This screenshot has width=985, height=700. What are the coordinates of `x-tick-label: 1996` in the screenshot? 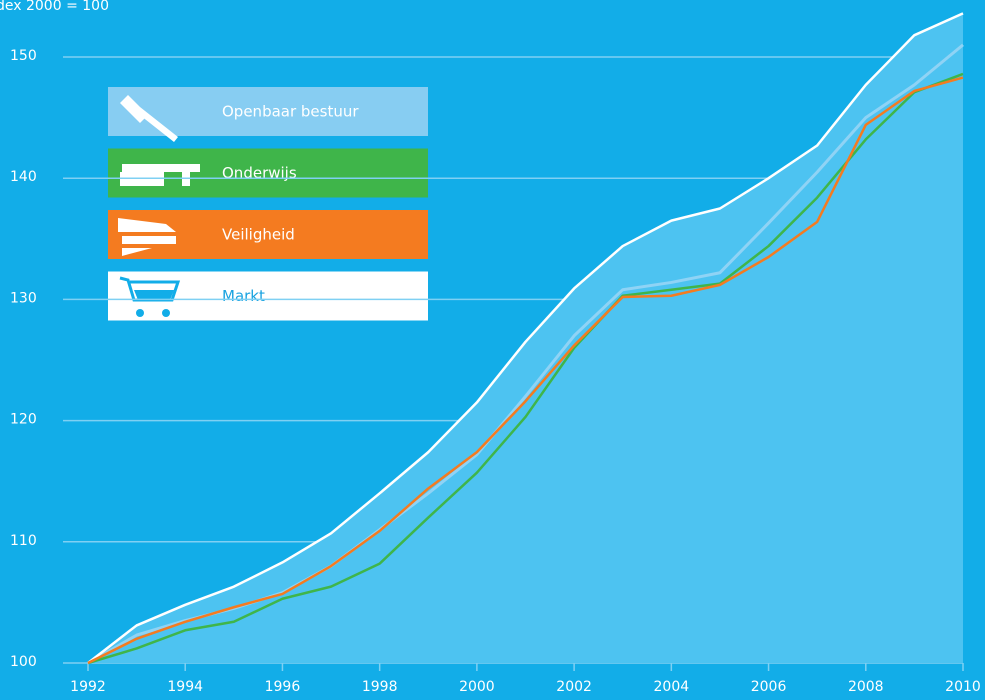 It's located at (283, 687).